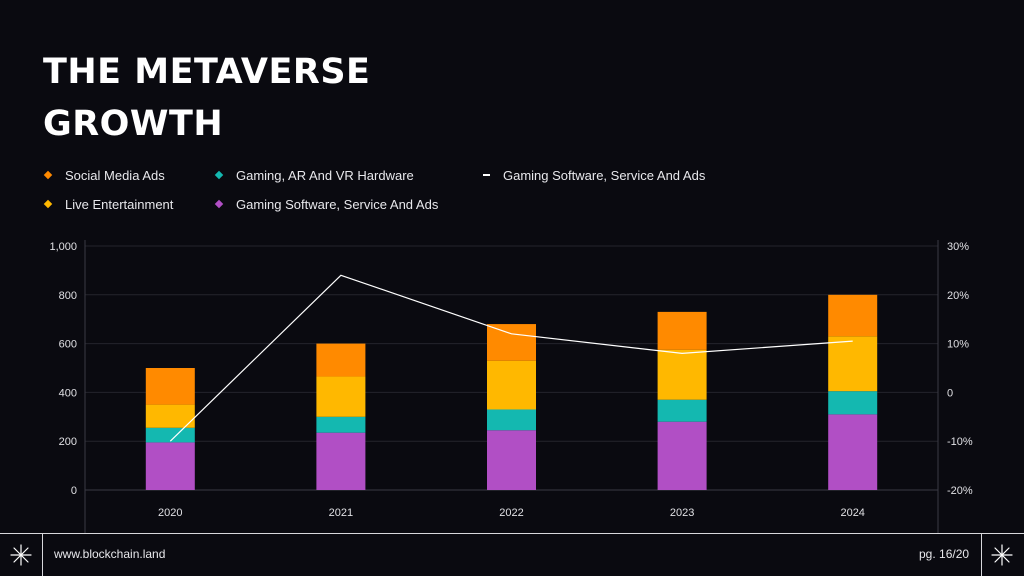 This screenshot has height=576, width=1024. Describe the element at coordinates (960, 491) in the screenshot. I see `y2-tick-label: -20%` at that location.